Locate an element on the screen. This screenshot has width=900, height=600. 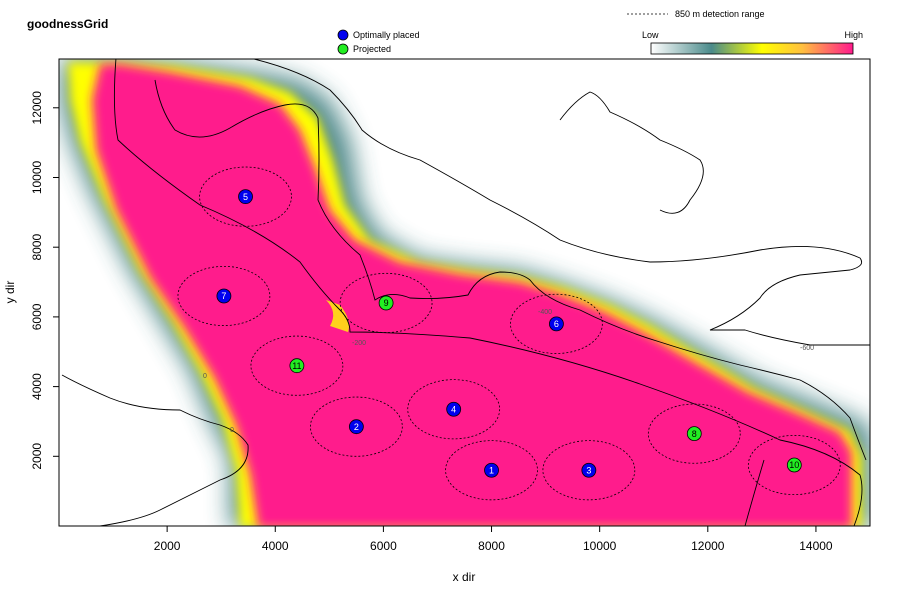
y-tick-label: 12000 is located at coordinates (37, 108).